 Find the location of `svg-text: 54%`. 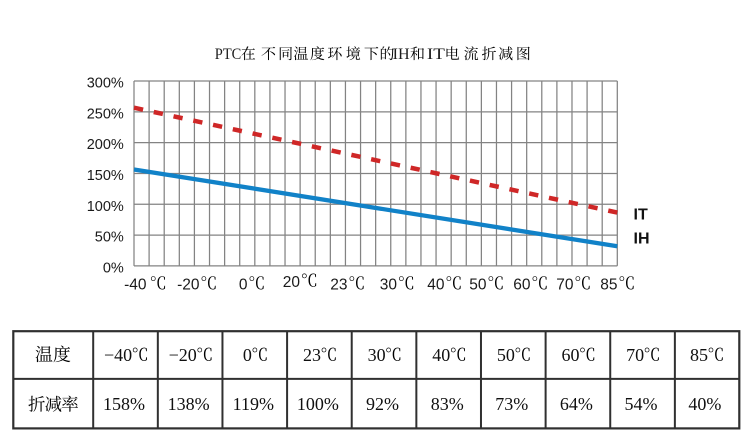

svg-text: 54% is located at coordinates (641, 404).